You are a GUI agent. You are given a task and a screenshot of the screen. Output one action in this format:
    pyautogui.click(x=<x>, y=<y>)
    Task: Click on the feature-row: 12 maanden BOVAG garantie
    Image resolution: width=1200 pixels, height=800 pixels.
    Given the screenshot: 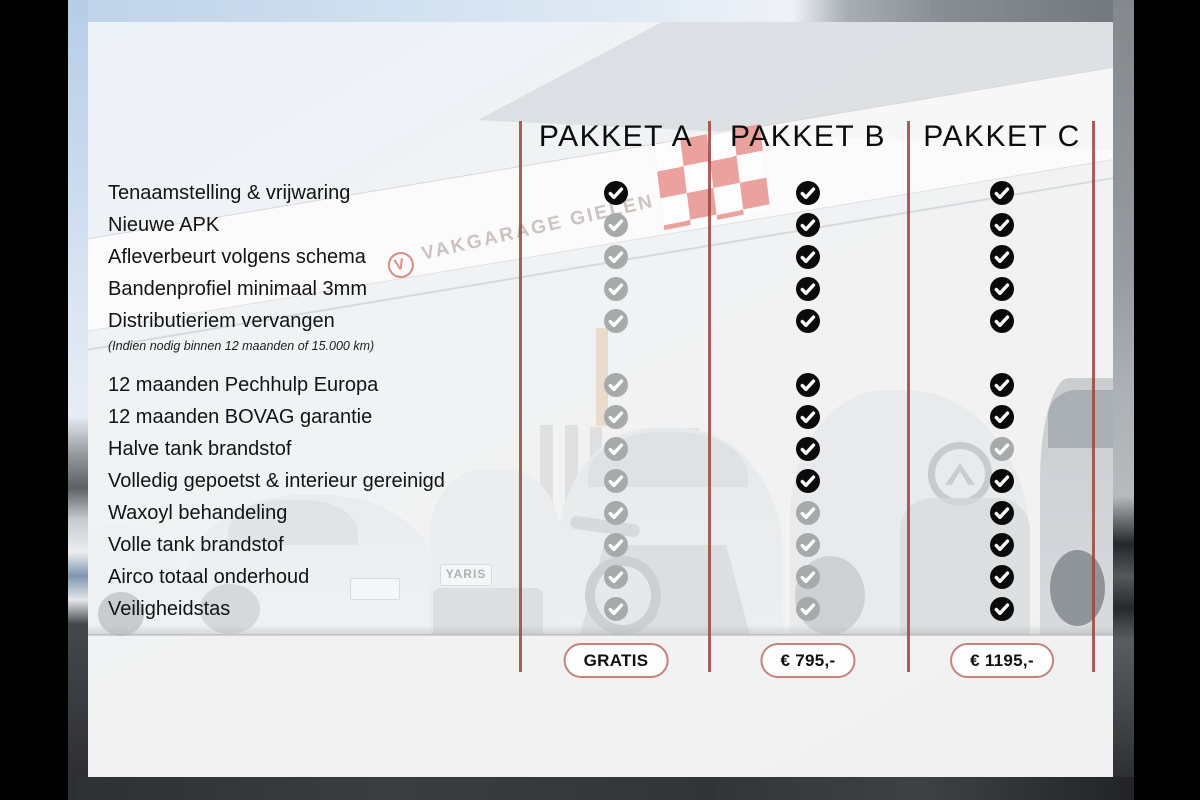 What is the action you would take?
    pyautogui.click(x=600, y=417)
    